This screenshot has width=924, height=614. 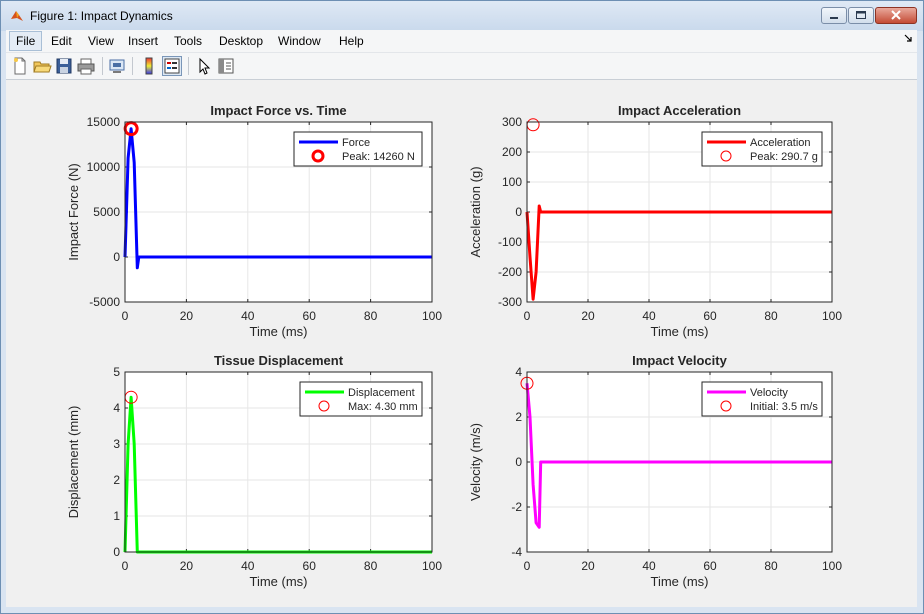 I want to click on property-inspector-icon, so click(x=226, y=66).